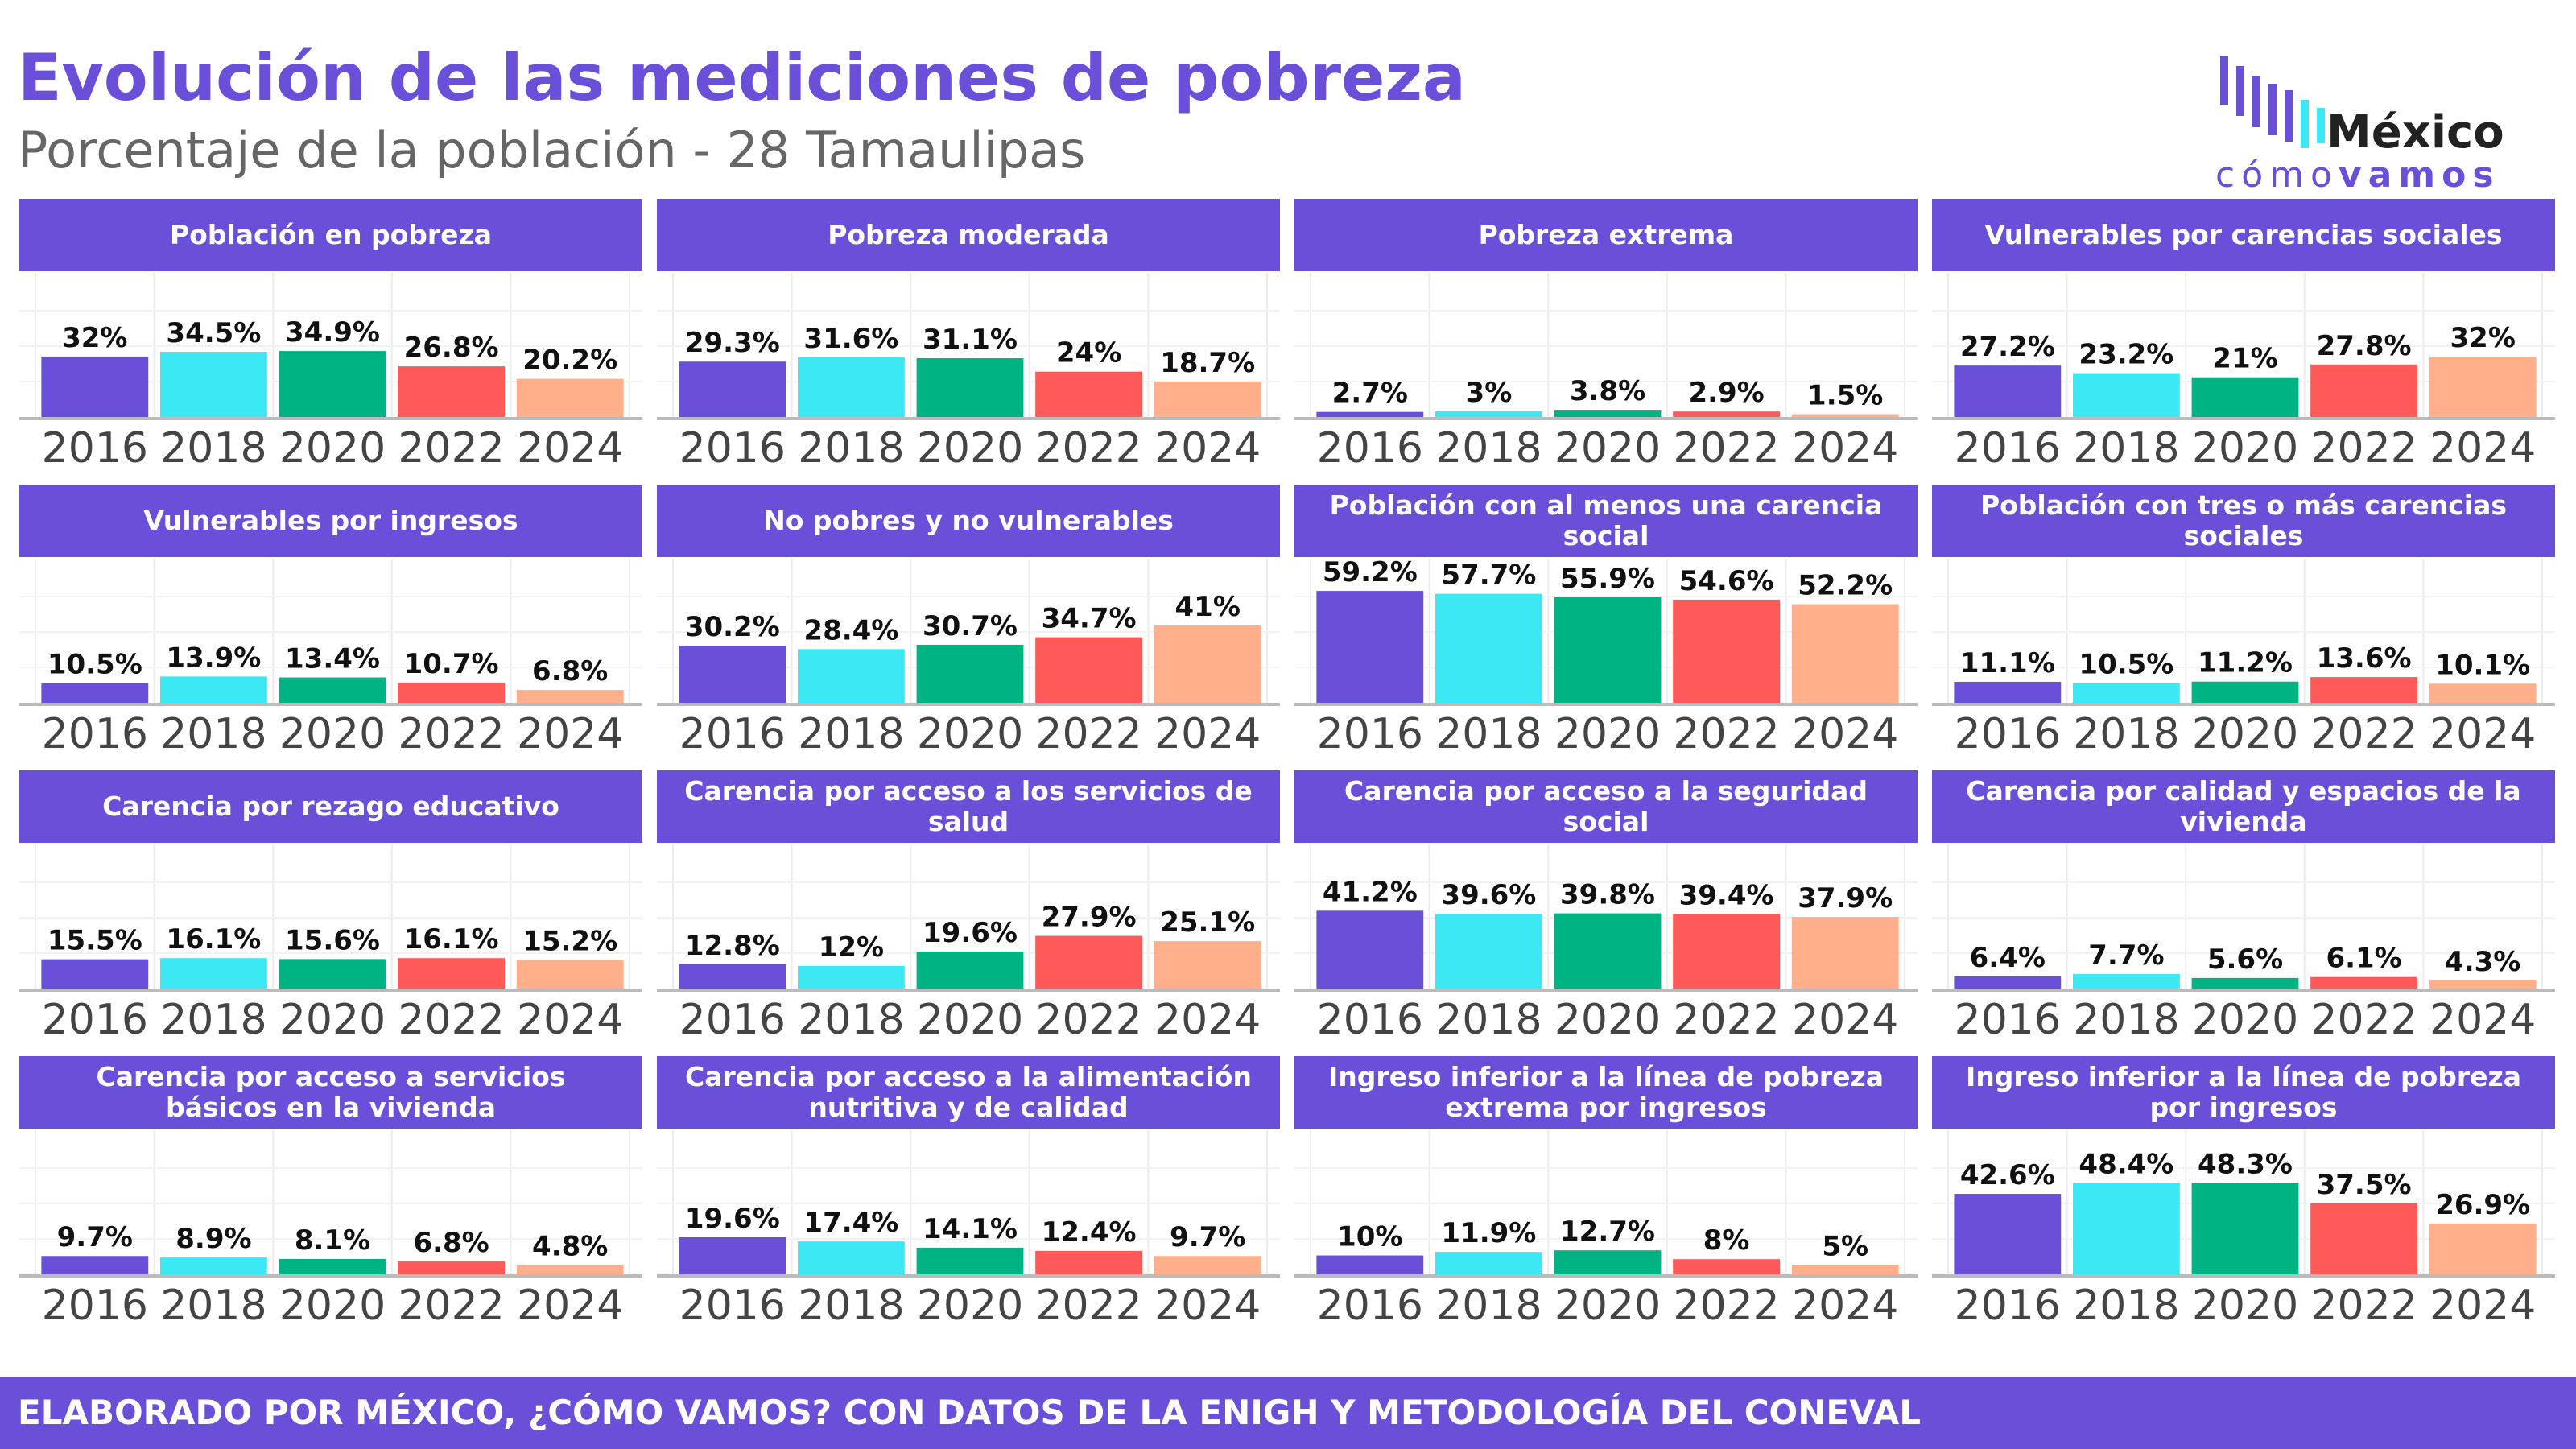 This screenshot has width=2576, height=1449. I want to click on value-label: 15.2%, so click(569, 941).